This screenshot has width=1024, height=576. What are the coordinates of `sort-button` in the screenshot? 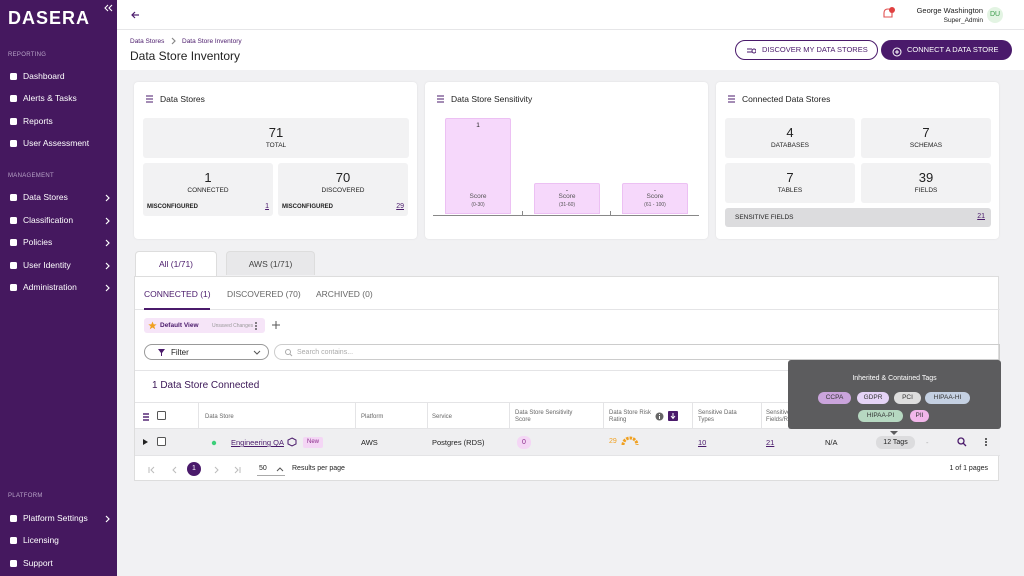 It's located at (673, 416).